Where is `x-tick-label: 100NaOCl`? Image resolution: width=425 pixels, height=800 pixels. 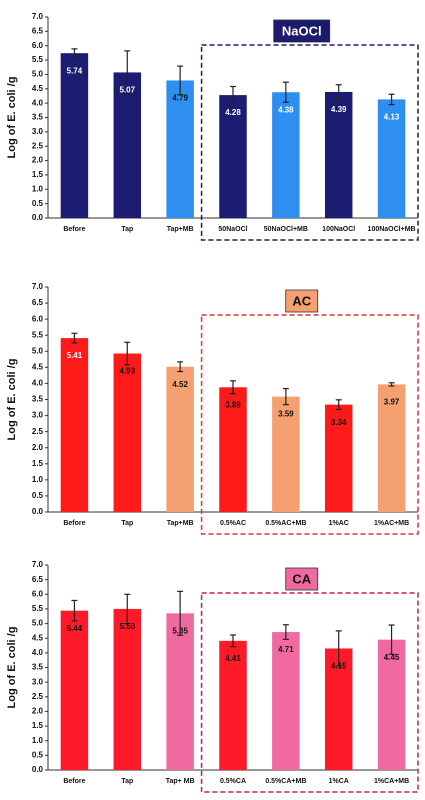 x-tick-label: 100NaOCl is located at coordinates (338, 229).